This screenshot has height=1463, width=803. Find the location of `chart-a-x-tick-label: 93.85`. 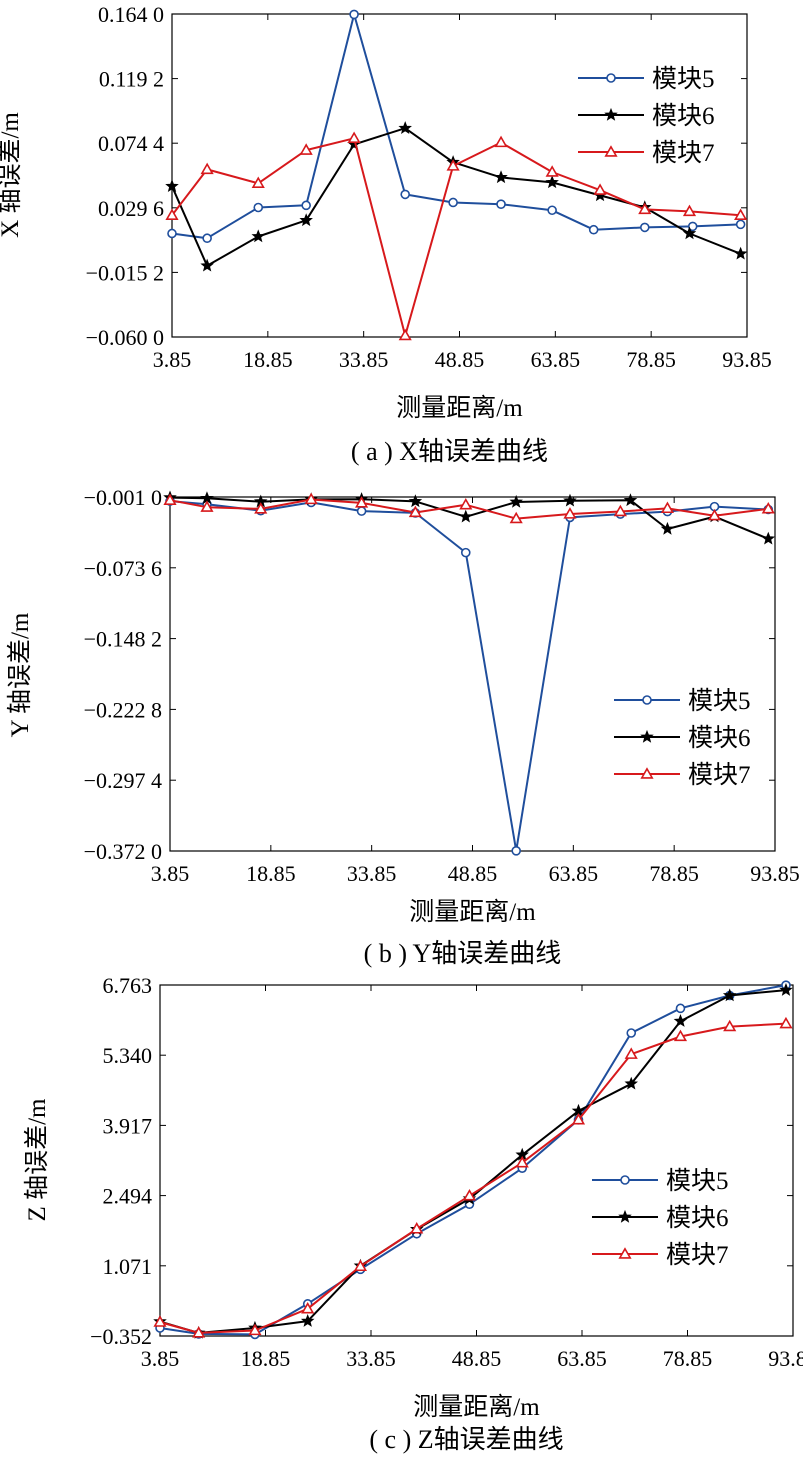

chart-a-x-tick-label: 93.85 is located at coordinates (747, 359).